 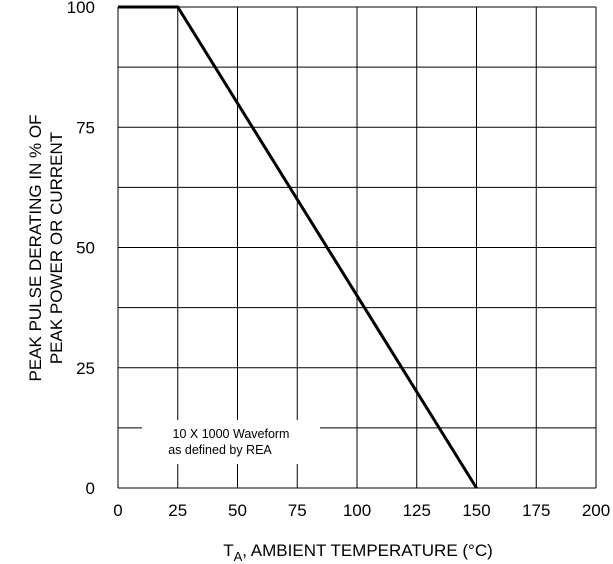 I want to click on annotation-background, so click(x=231, y=442).